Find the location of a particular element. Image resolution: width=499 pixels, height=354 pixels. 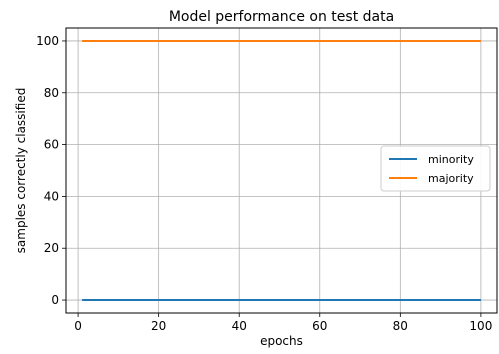

x-tick-label: 100 is located at coordinates (480, 326).